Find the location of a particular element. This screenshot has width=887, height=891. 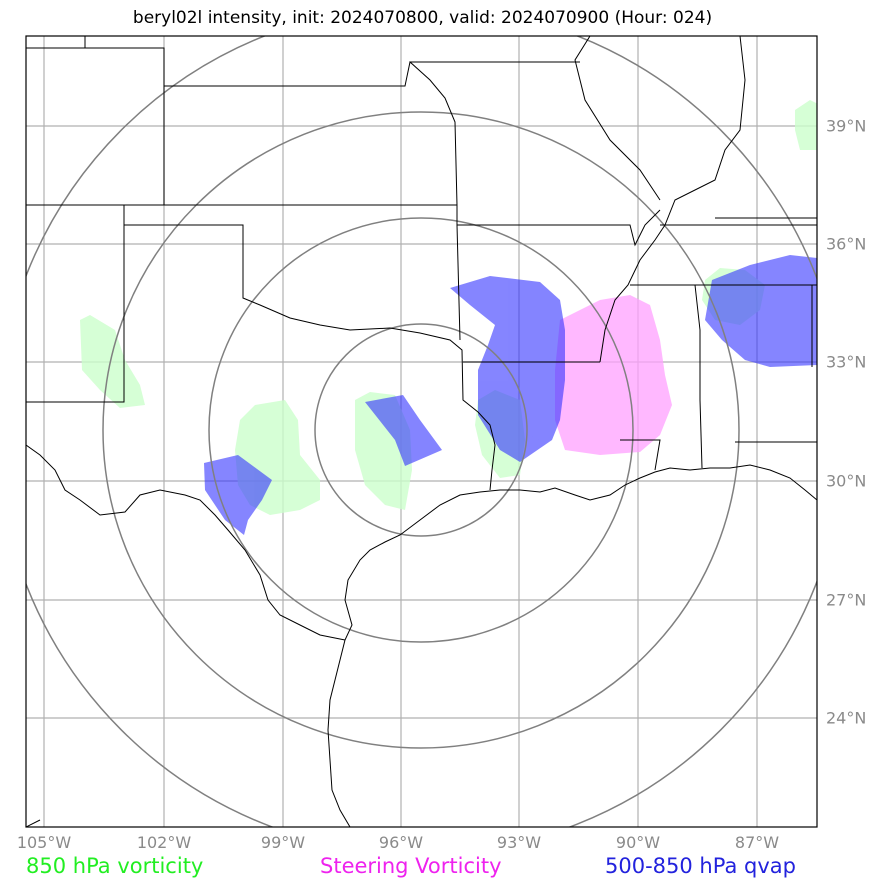

lon-label-105w: 105°W is located at coordinates (44, 842).